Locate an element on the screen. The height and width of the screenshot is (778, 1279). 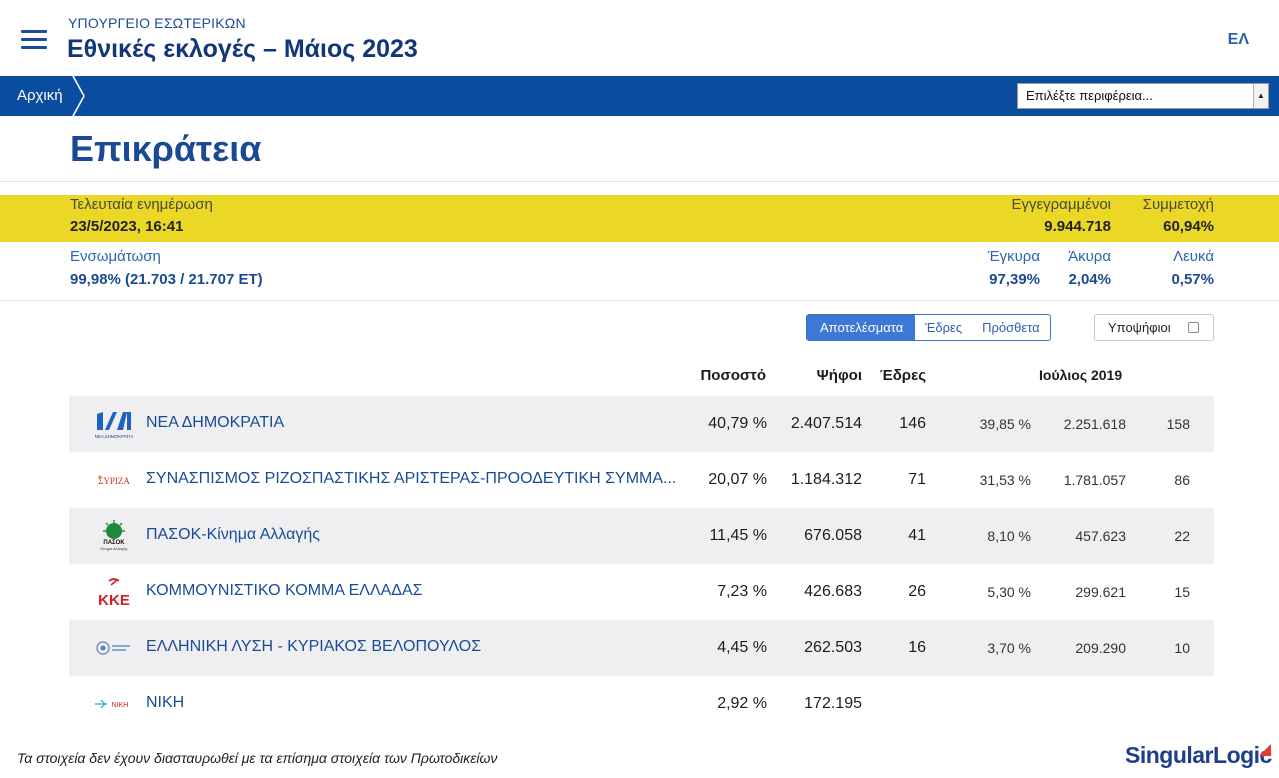
prev-percent: 3,70 % is located at coordinates (1009, 648).